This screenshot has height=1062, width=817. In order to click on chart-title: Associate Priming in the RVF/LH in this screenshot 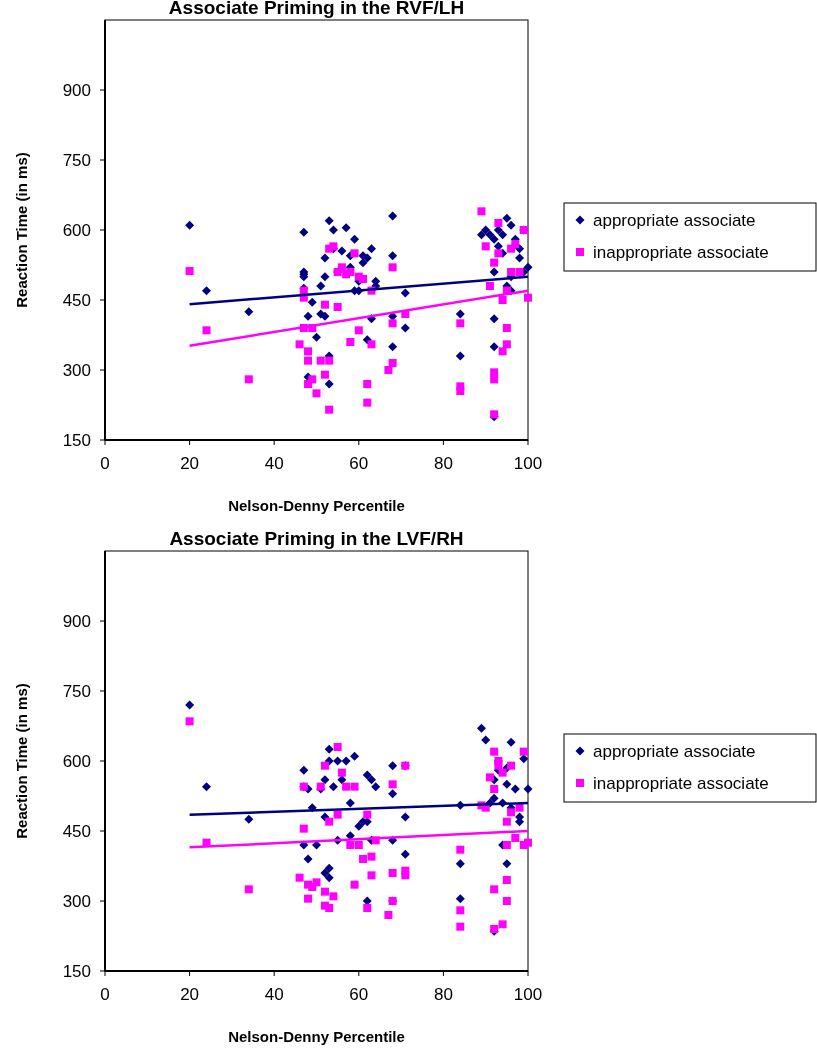, I will do `click(316, 9)`.